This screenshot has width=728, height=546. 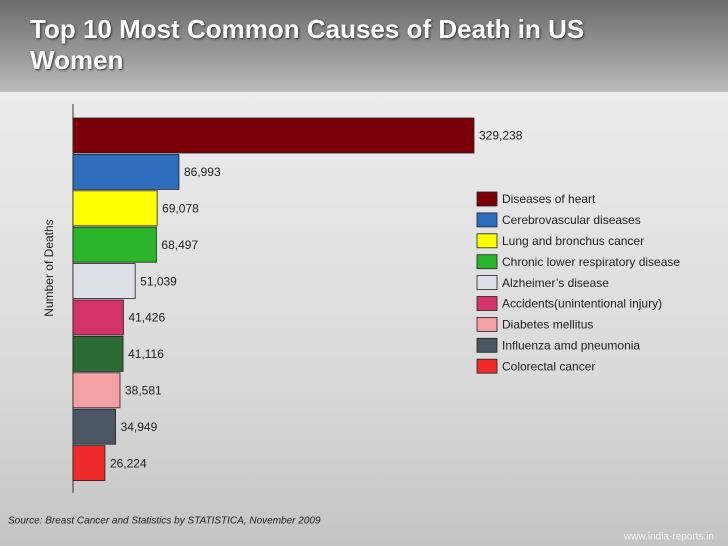 I want to click on value-label: 329,238, so click(x=501, y=136).